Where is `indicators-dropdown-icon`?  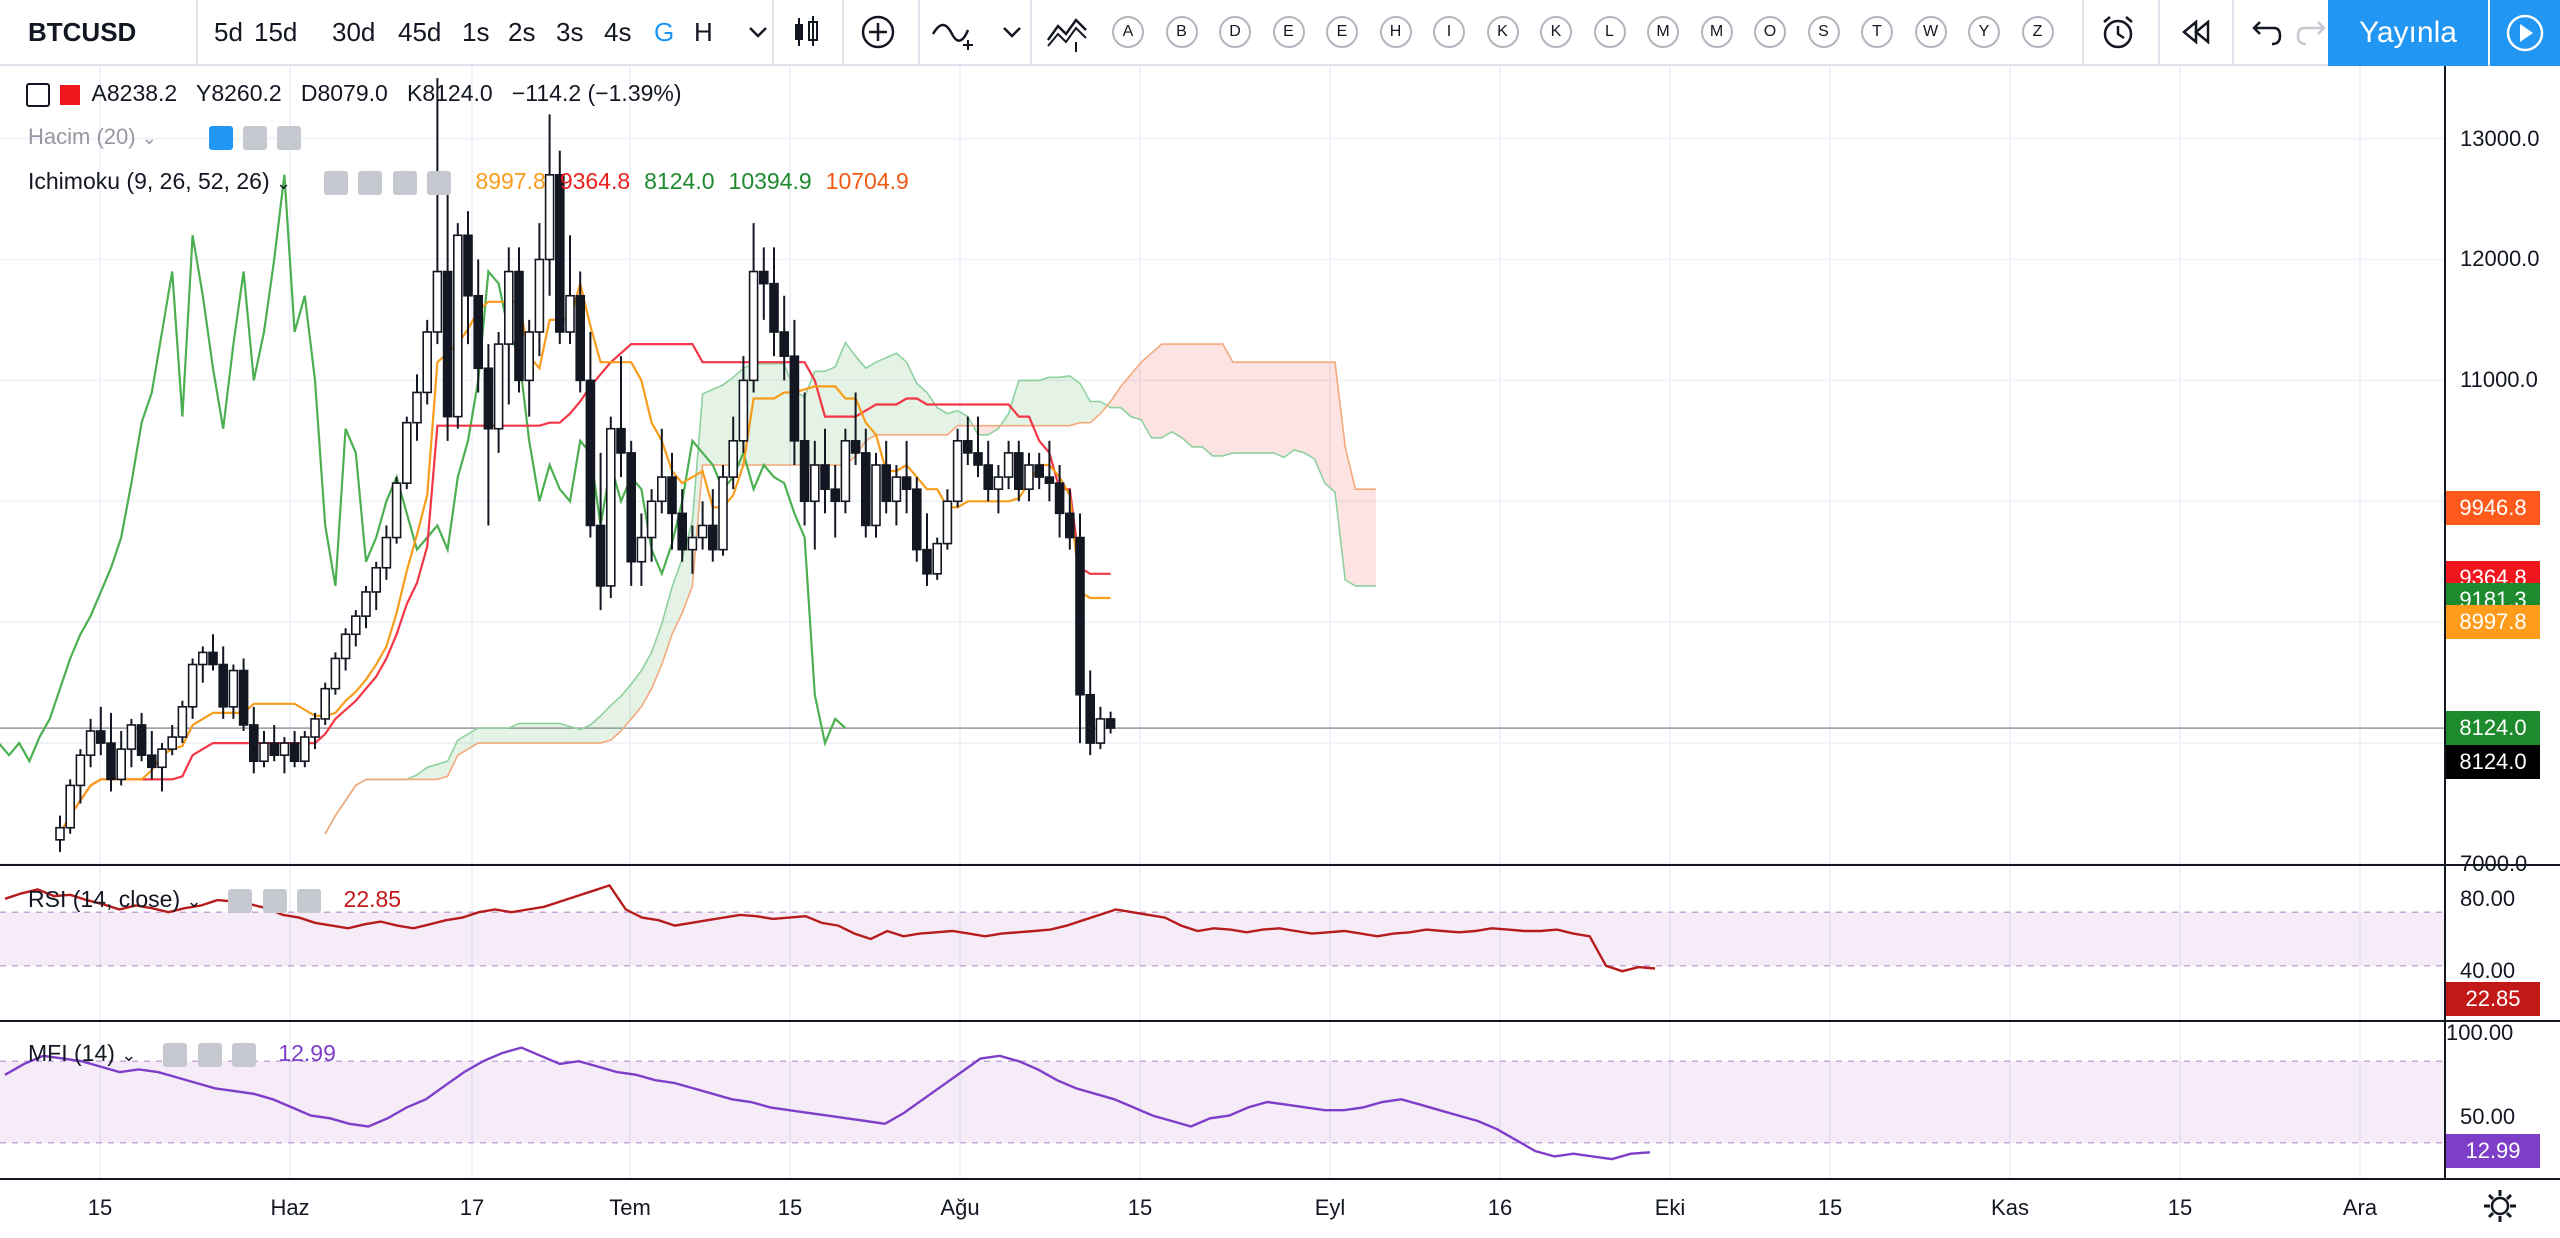 indicators-dropdown-icon is located at coordinates (1012, 32).